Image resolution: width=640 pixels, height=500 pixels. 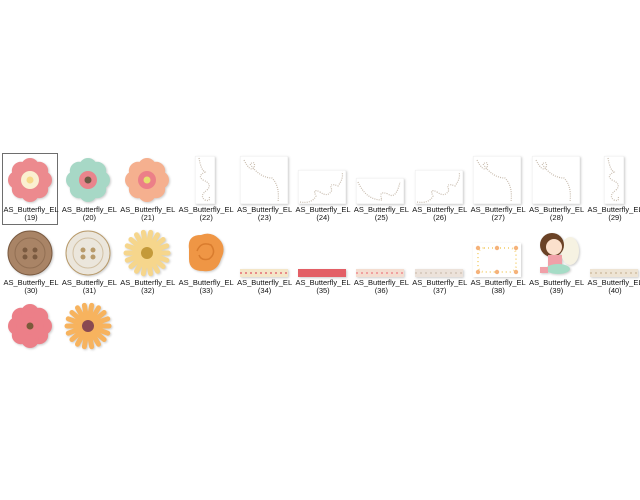 I want to click on file-item: AS_Butterfly_EL (20), so click(x=88, y=189).